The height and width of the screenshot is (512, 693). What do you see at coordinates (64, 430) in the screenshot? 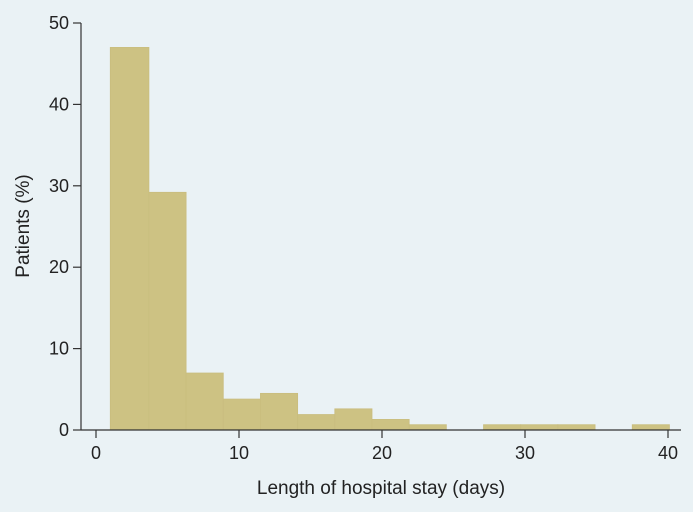
I see `y-tick-label: 0` at bounding box center [64, 430].